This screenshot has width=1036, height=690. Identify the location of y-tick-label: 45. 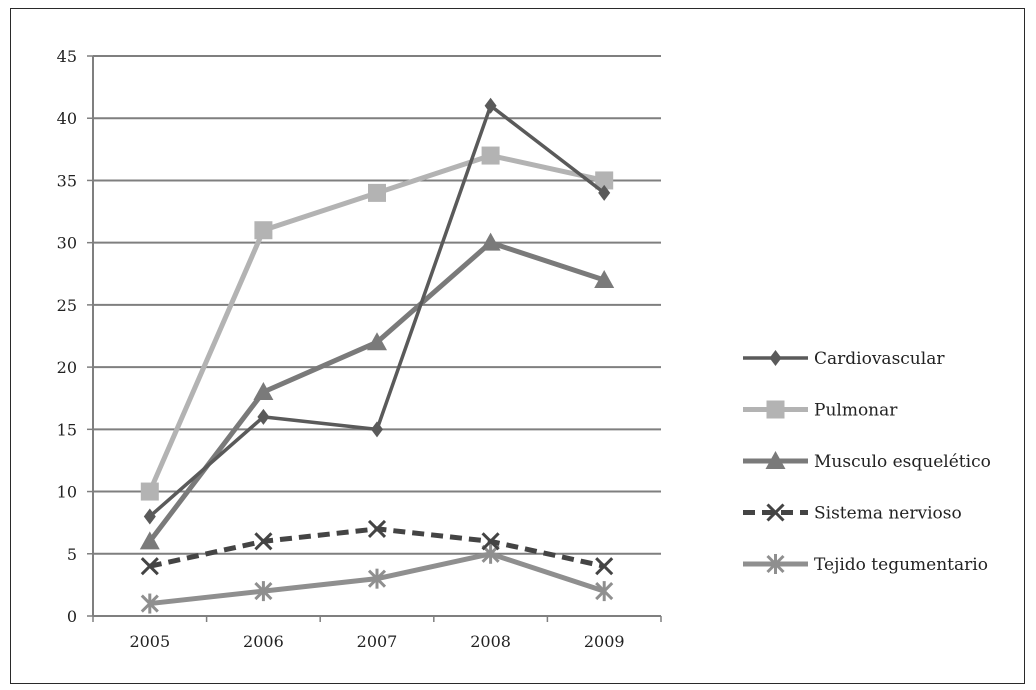
(67, 56).